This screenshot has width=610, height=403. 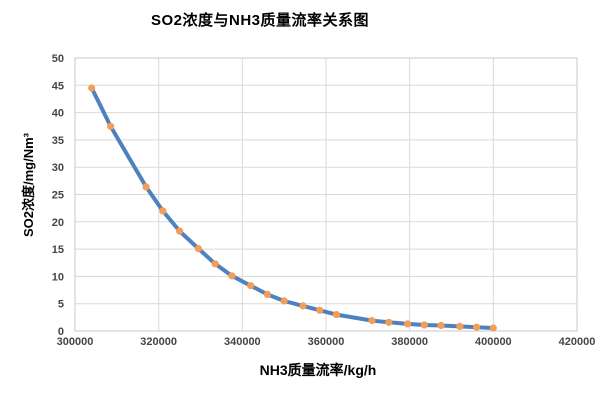 What do you see at coordinates (58, 196) in the screenshot?
I see `y-tick-label: 25` at bounding box center [58, 196].